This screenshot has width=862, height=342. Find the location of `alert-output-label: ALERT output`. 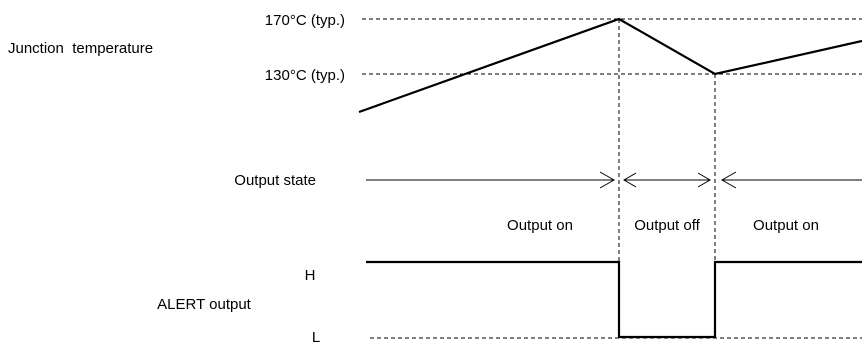

alert-output-label: ALERT output is located at coordinates (204, 304).